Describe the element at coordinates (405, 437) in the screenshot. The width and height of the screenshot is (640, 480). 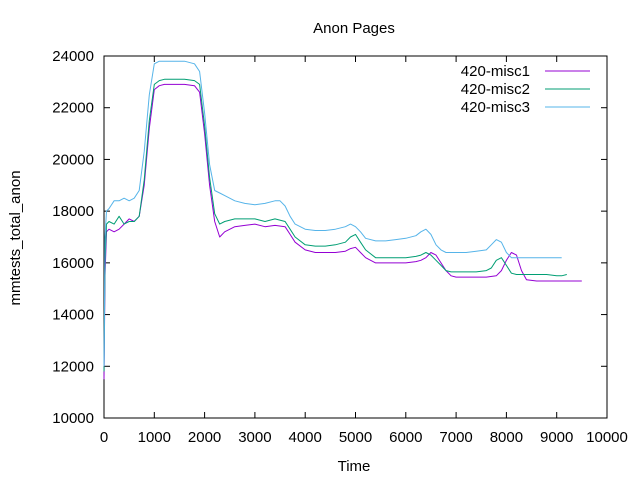
I see `x-tick-label: 6000` at that location.